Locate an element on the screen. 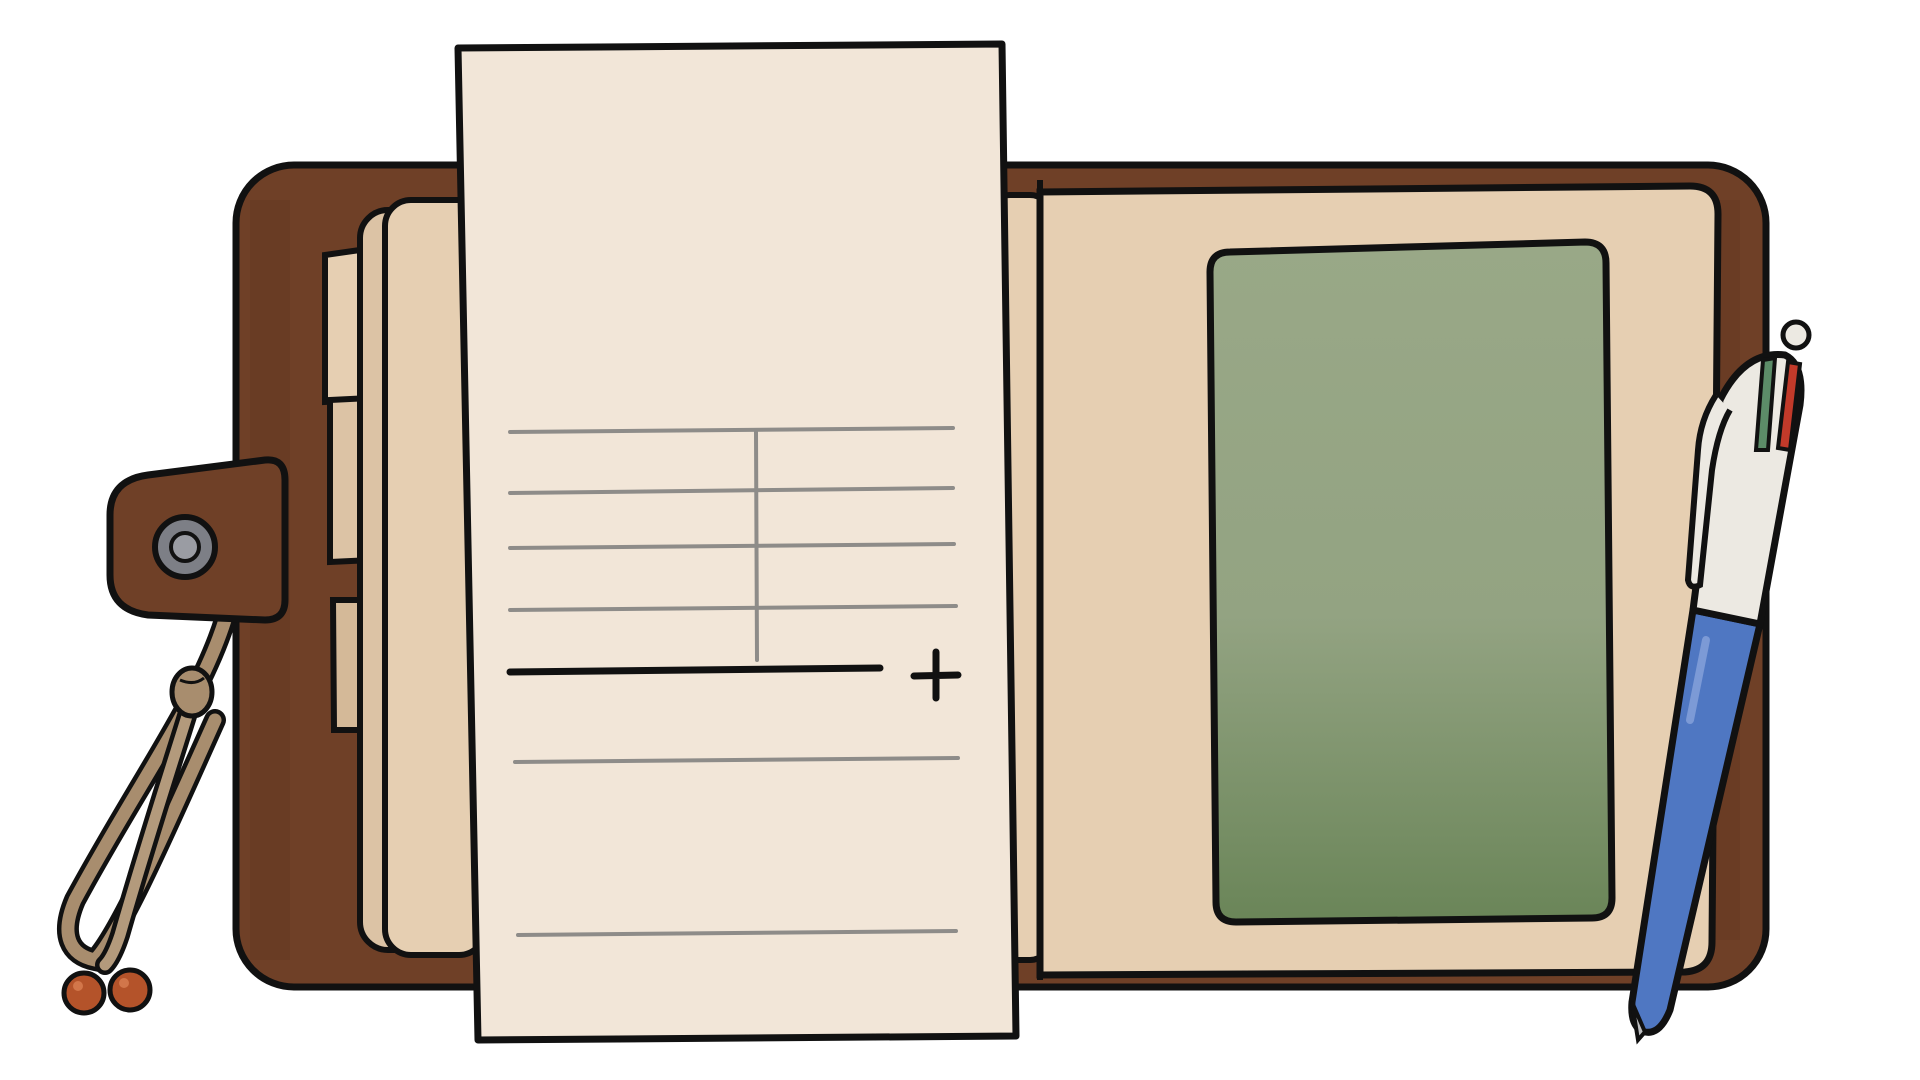 This screenshot has height=1080, width=1920. four-color-pen is located at coordinates (1720, 682).